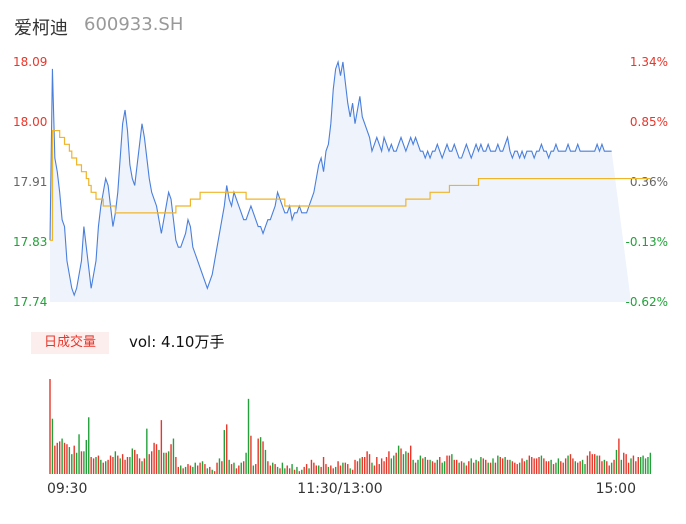 The image size is (686, 524). What do you see at coordinates (30, 302) in the screenshot?
I see `y-tick-price: 17.74` at bounding box center [30, 302].